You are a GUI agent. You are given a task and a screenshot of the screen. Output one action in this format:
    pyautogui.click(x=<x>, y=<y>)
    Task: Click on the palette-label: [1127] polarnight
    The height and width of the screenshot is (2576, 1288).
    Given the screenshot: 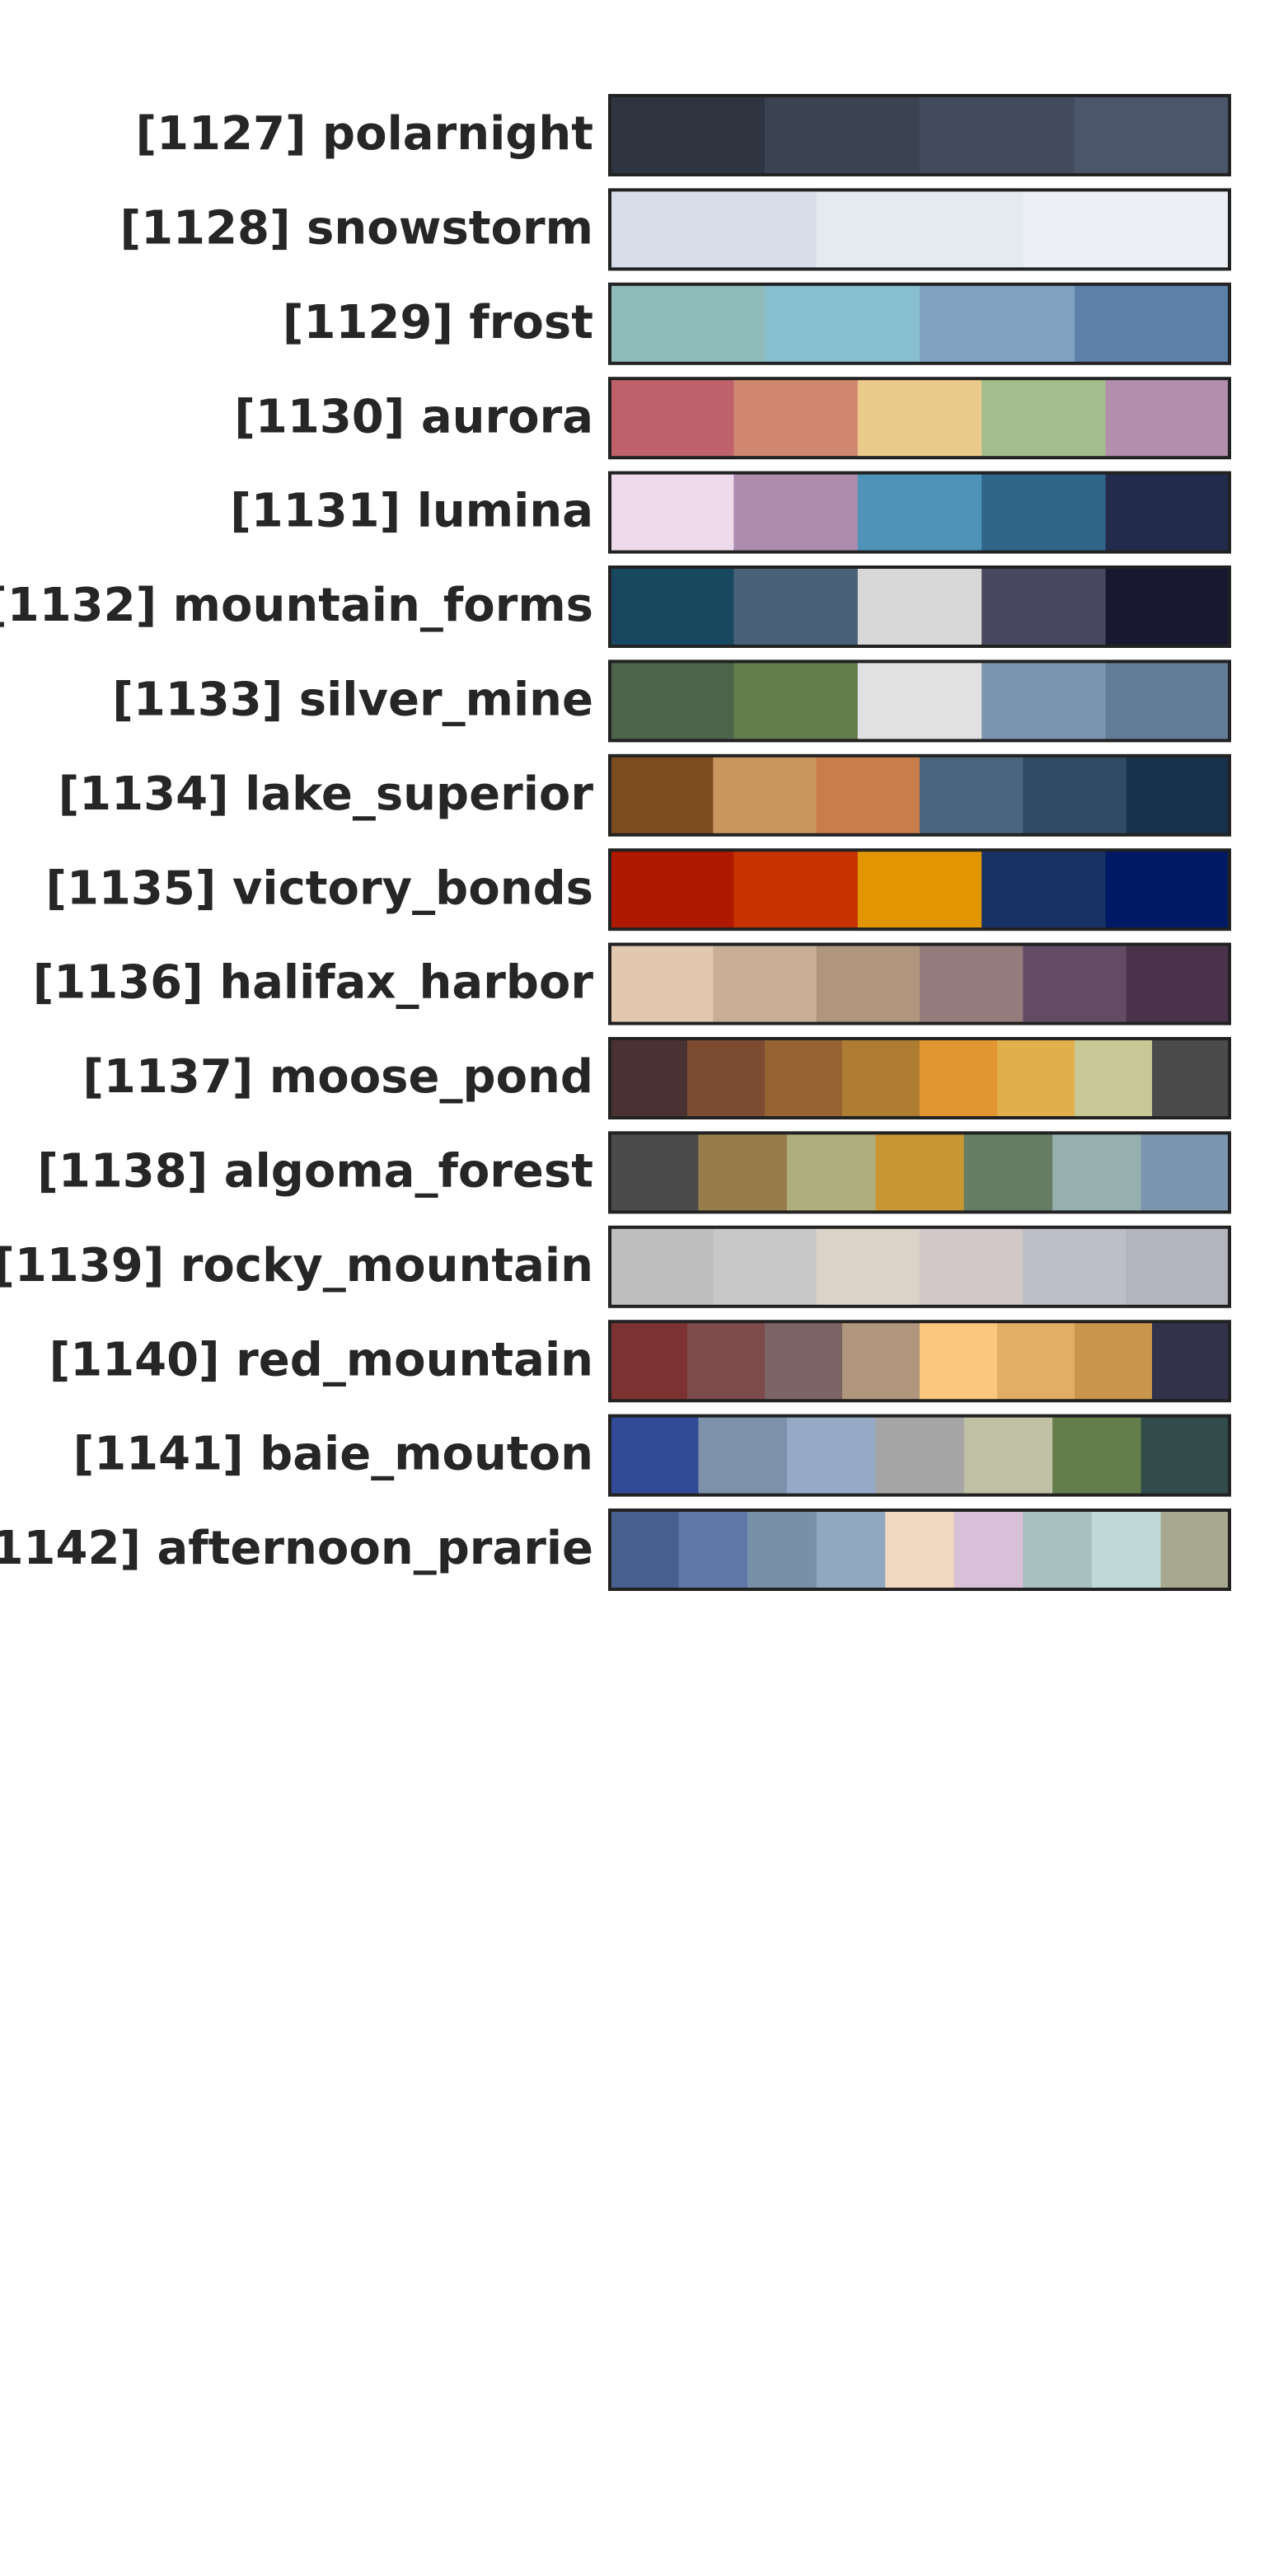 What is the action you would take?
    pyautogui.click(x=365, y=134)
    